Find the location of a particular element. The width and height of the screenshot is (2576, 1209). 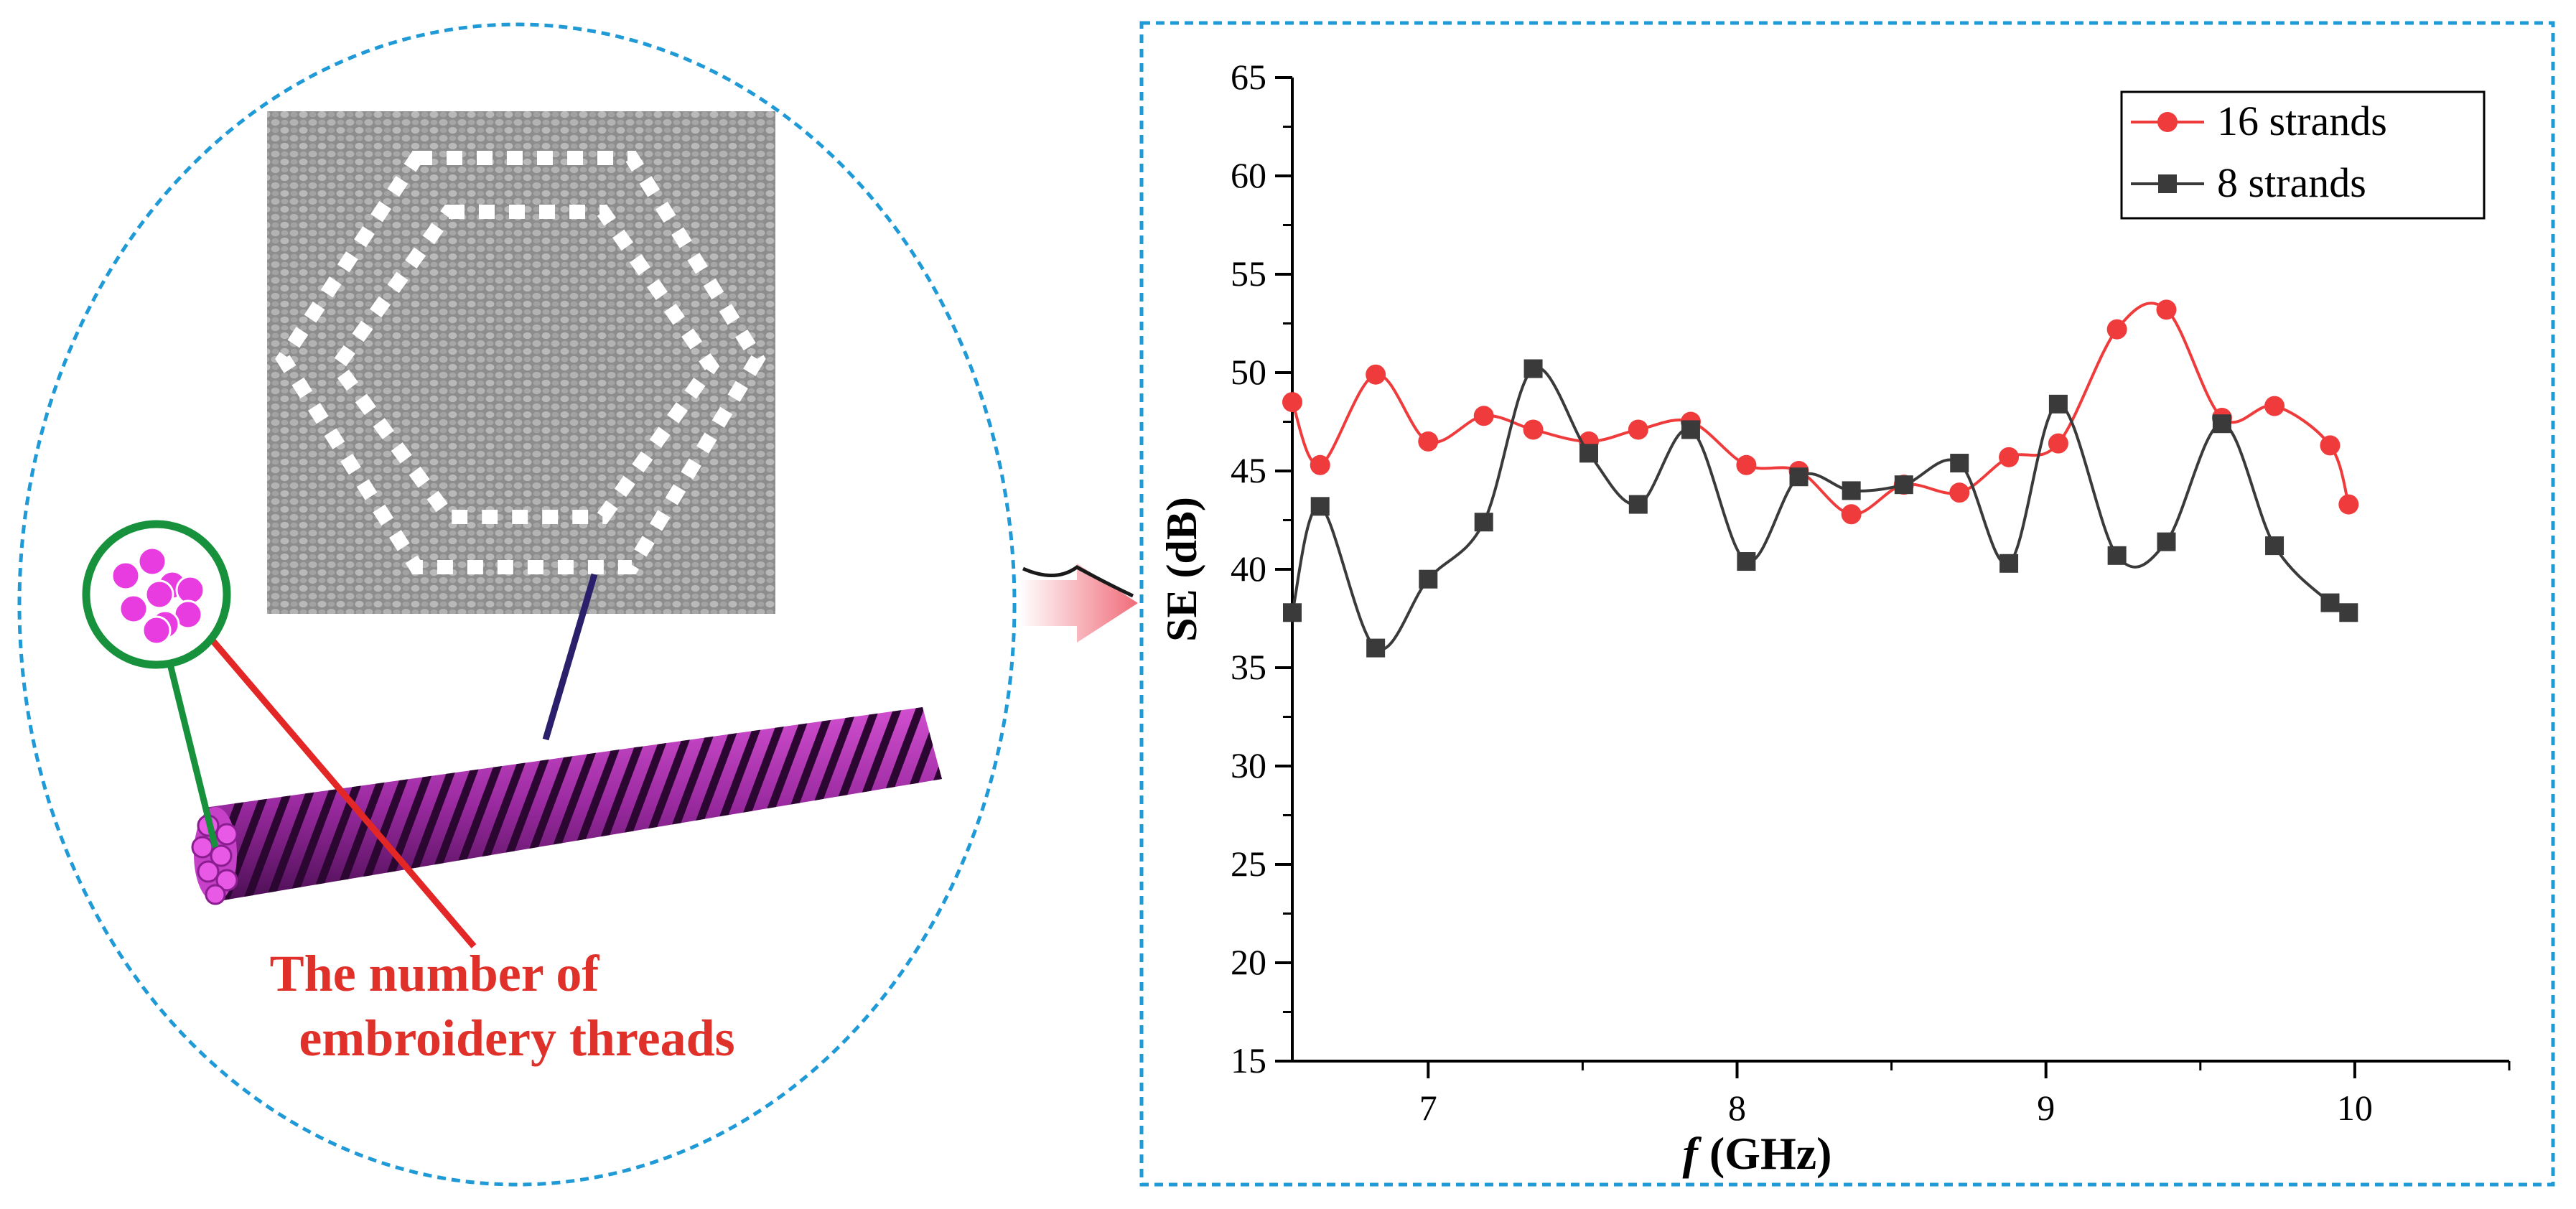

y-tick-label: 45 is located at coordinates (1248, 470).